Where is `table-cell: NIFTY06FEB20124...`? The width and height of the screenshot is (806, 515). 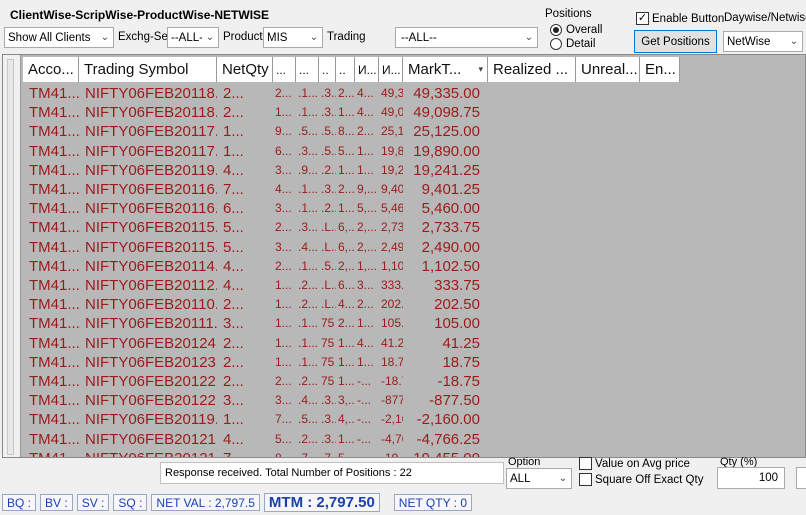 table-cell: NIFTY06FEB20124... is located at coordinates (151, 343).